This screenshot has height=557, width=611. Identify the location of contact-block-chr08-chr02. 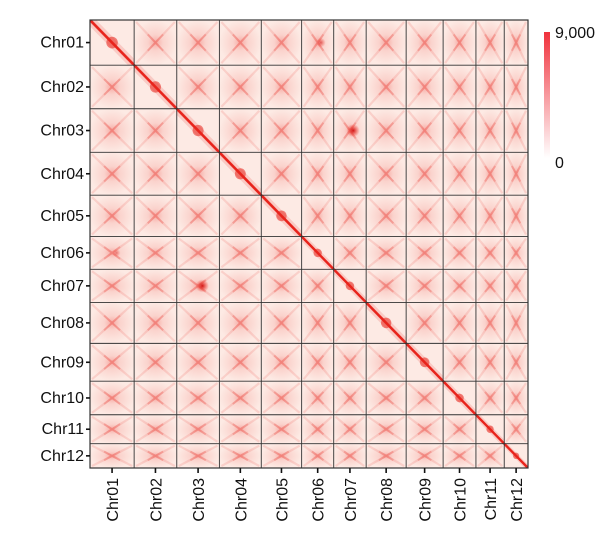
(155, 323).